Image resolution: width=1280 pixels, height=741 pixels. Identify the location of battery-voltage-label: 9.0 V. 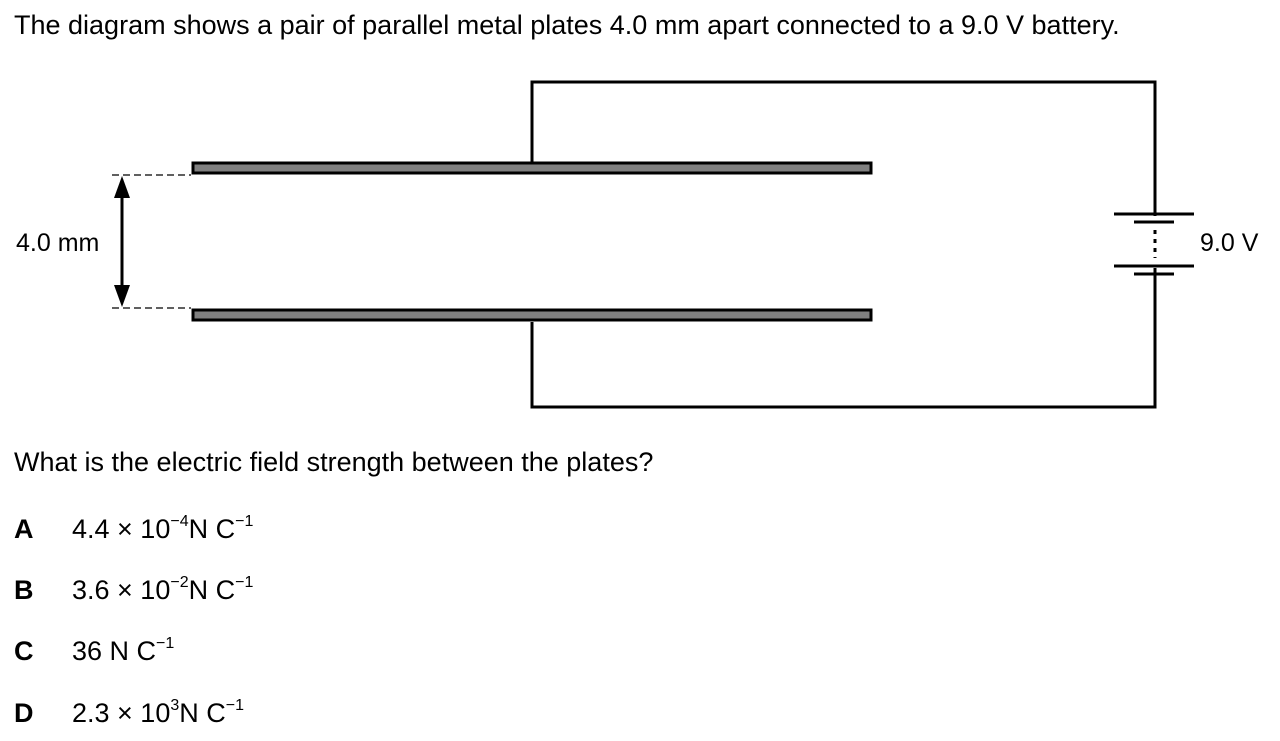
(1229, 243).